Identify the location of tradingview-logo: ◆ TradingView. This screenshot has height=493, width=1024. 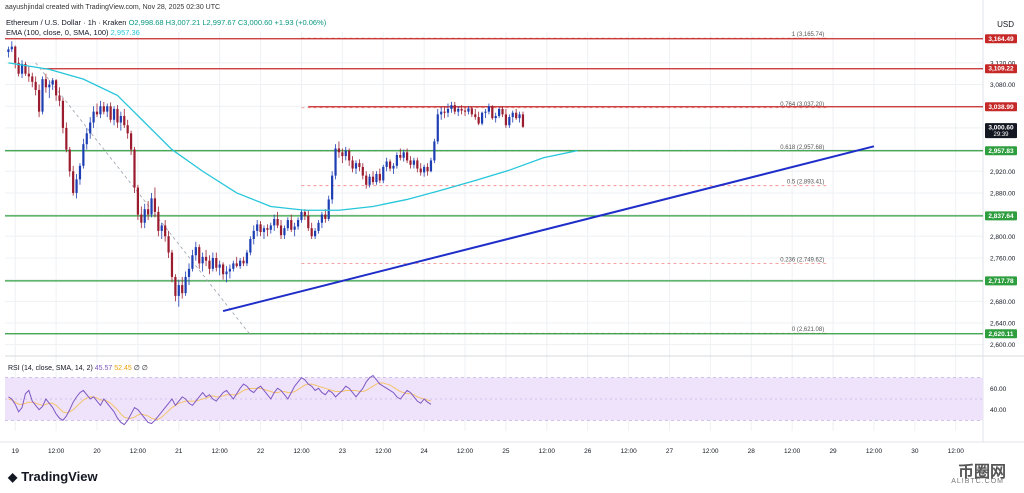
(53, 476).